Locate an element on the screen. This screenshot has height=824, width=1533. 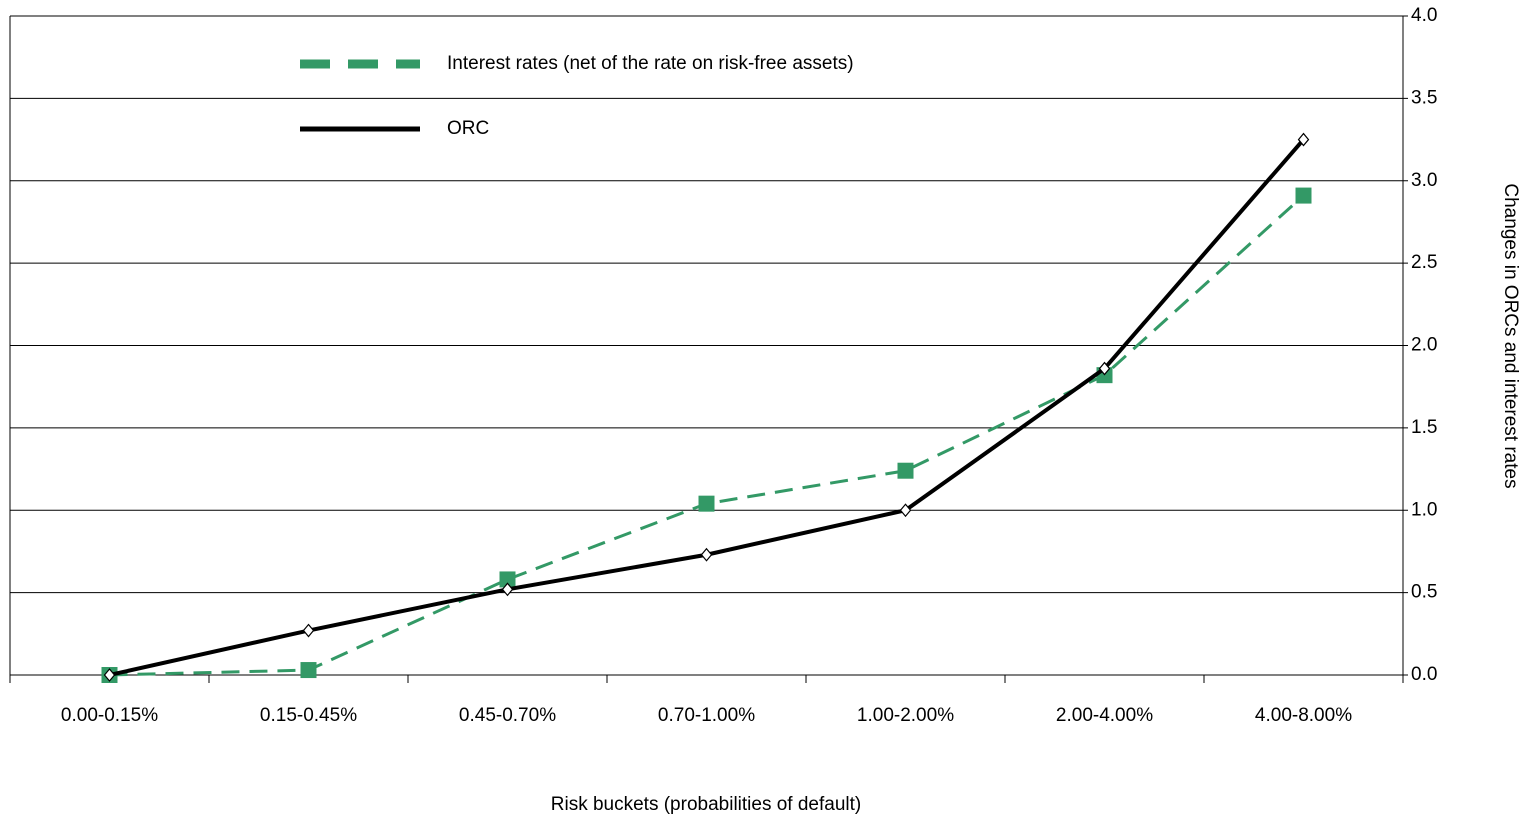
y-tick-label: 4.0 is located at coordinates (1424, 15).